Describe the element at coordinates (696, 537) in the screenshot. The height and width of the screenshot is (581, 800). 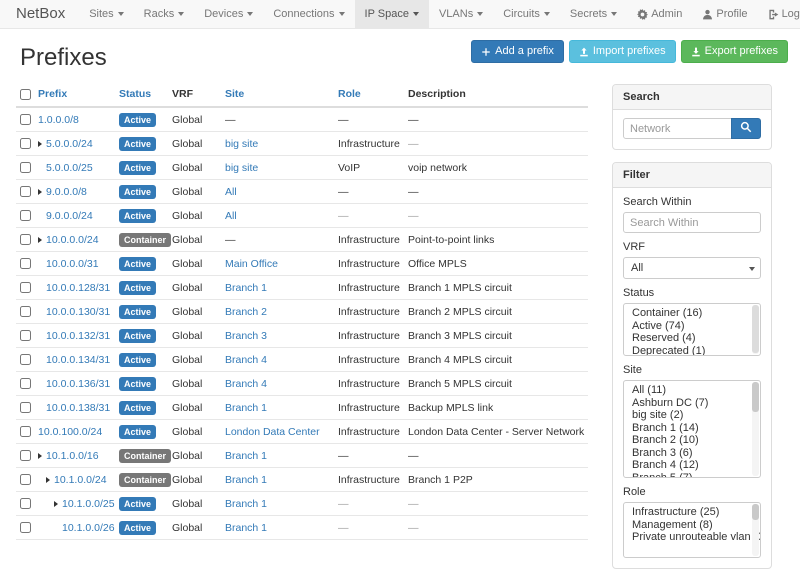
I see `role-option: Private unrouteable vlan (0)` at that location.